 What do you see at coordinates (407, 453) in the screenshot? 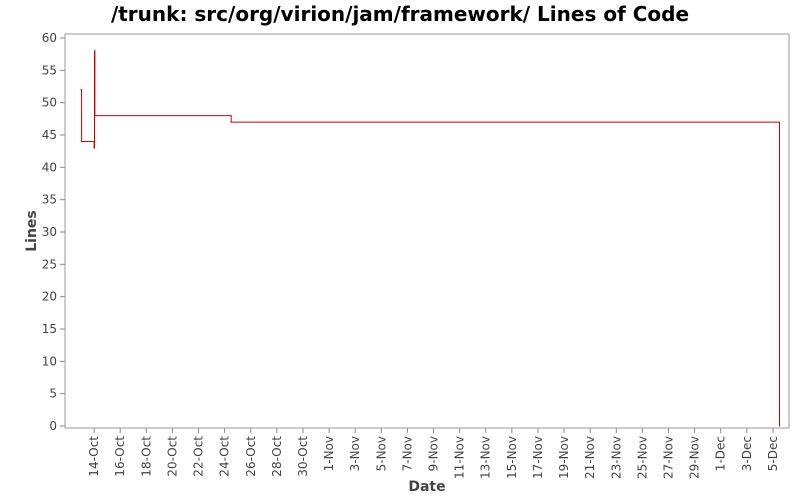
I see `x-tick-label: 7-Nov` at bounding box center [407, 453].